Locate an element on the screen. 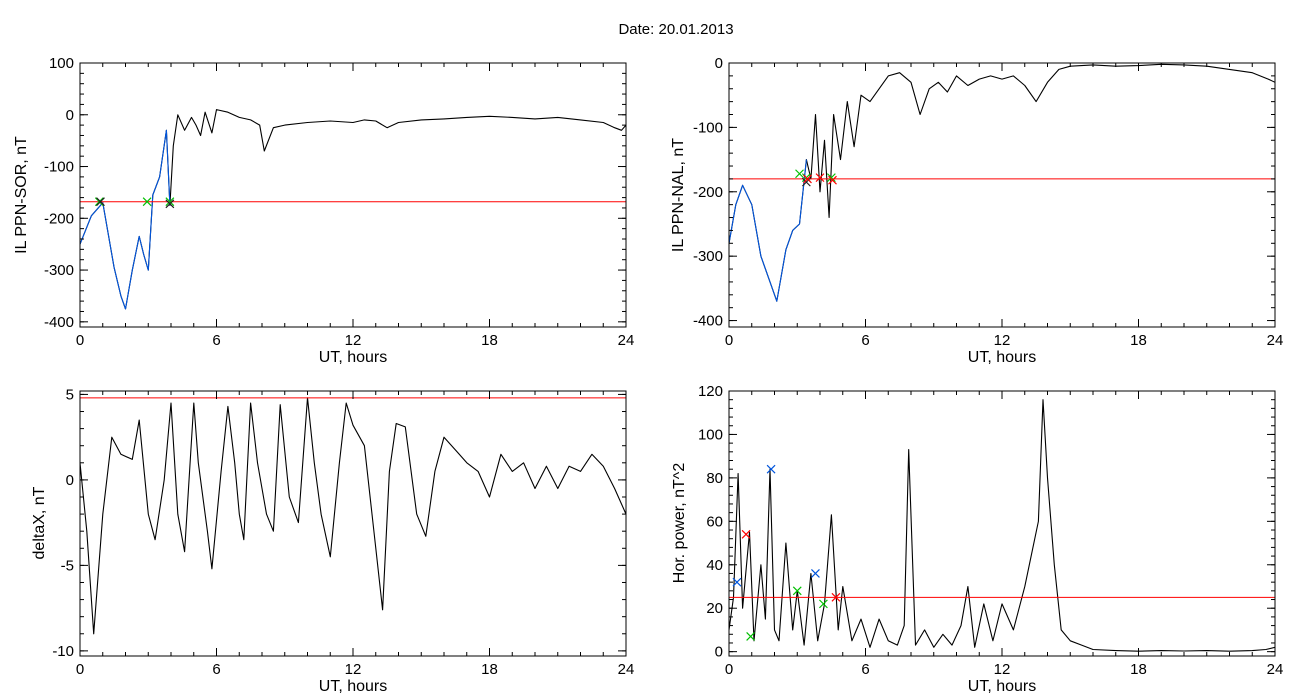 This screenshot has height=700, width=1300. y-tick-label: -5 is located at coordinates (67, 565).